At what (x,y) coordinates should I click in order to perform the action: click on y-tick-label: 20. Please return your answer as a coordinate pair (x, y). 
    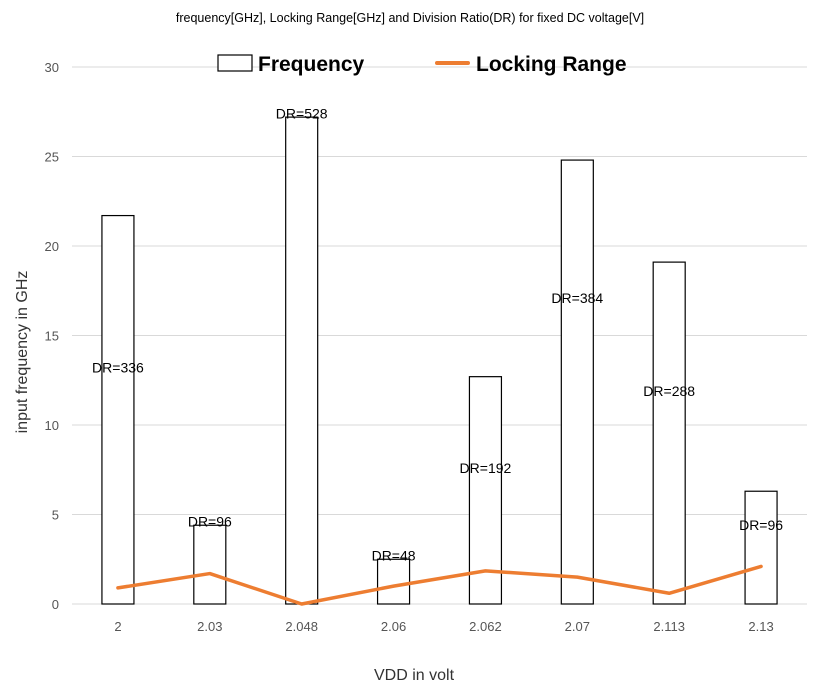
    Looking at the image, I should click on (52, 246).